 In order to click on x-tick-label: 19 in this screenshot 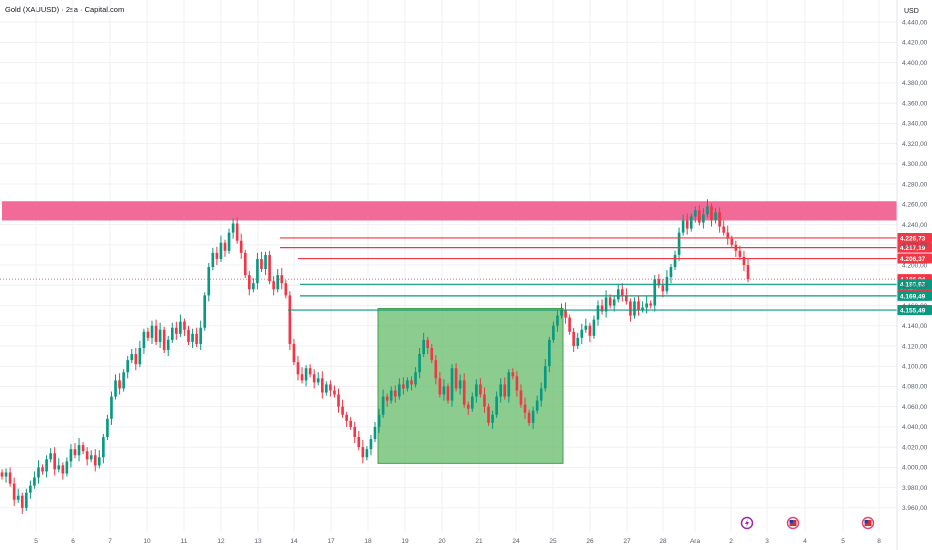, I will do `click(405, 541)`.